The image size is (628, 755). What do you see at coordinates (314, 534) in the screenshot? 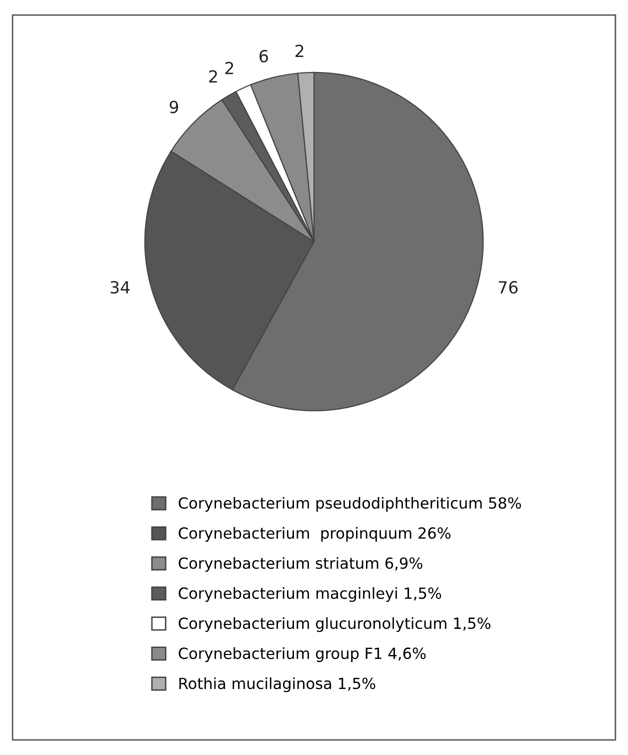
I see `legend-label: Corynebacterium propinquum 26%` at bounding box center [314, 534].